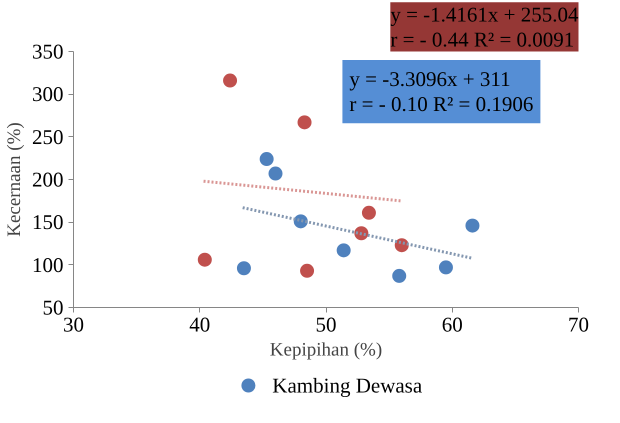 This screenshot has height=423, width=620. I want to click on y-tick-label: 50, so click(53, 308).